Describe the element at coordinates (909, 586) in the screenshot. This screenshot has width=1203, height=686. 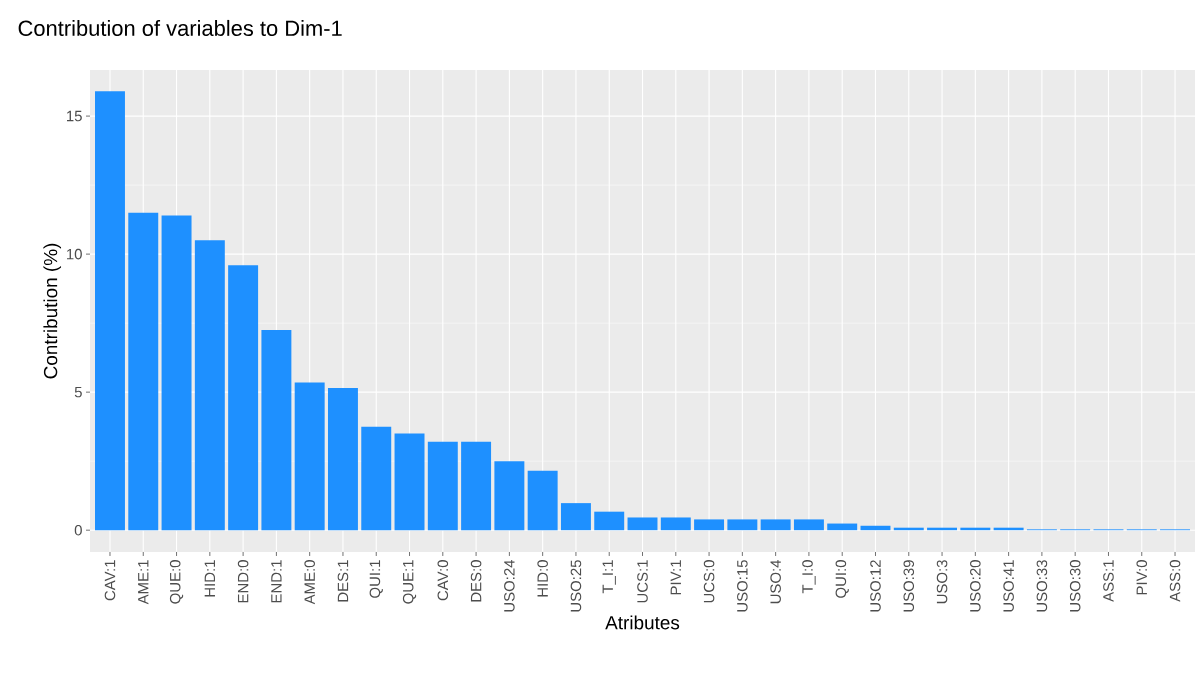
I see `x-tick-label: USO:39` at that location.